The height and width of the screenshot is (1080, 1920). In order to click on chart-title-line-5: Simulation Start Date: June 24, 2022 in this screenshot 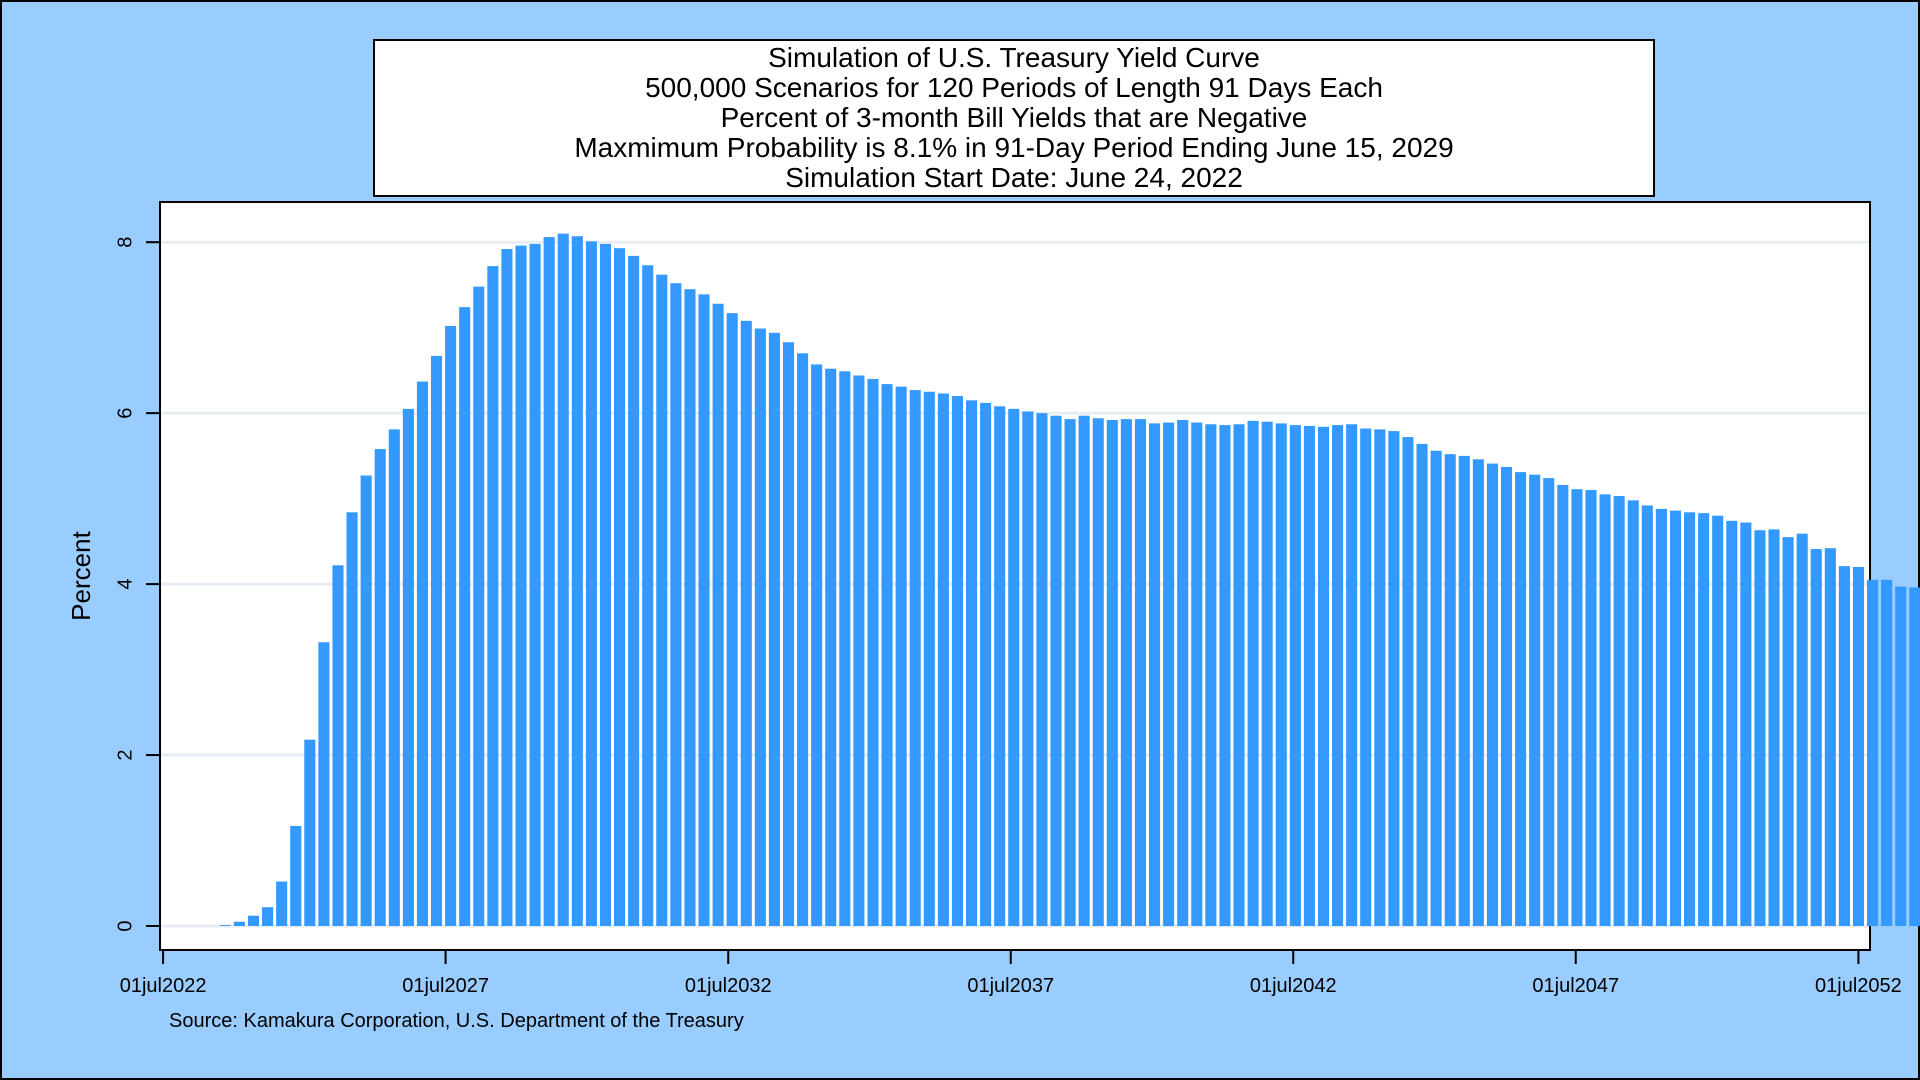, I will do `click(1014, 177)`.